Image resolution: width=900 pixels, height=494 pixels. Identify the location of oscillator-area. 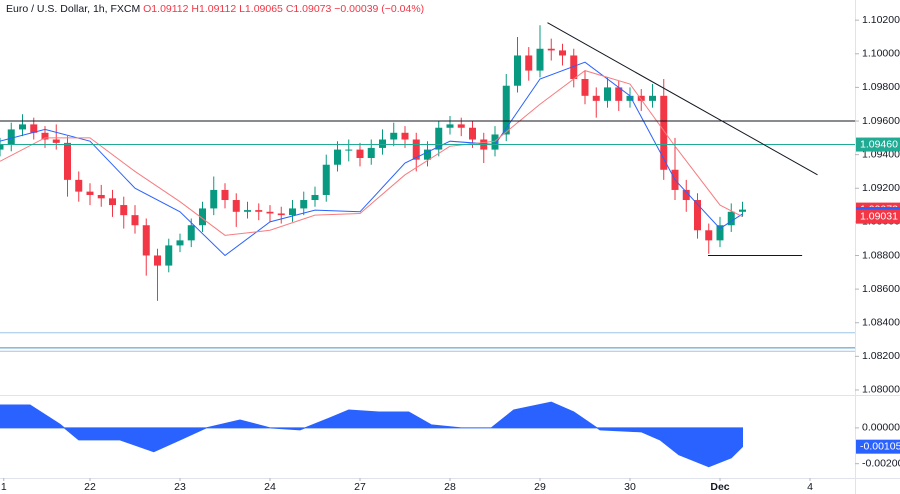
(371, 434).